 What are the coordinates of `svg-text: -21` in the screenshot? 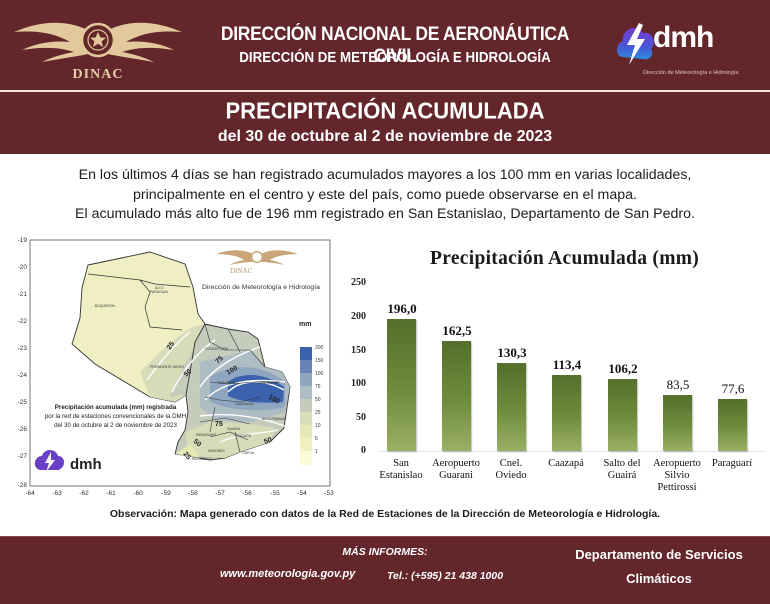 It's located at (23, 294).